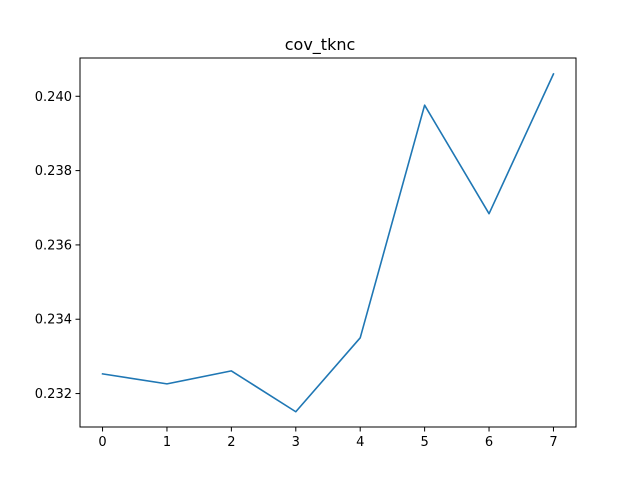 The width and height of the screenshot is (640, 480). What do you see at coordinates (360, 442) in the screenshot?
I see `x-tick-label-4: 4` at bounding box center [360, 442].